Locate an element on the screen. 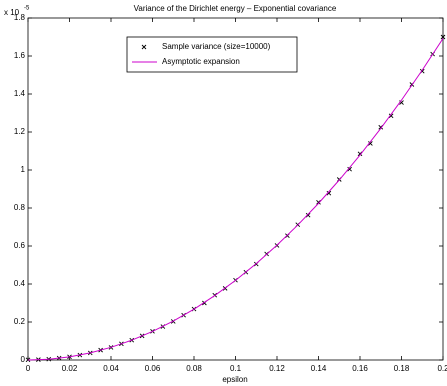 The width and height of the screenshot is (447, 386). x-tick-label: 0.12 is located at coordinates (277, 368).